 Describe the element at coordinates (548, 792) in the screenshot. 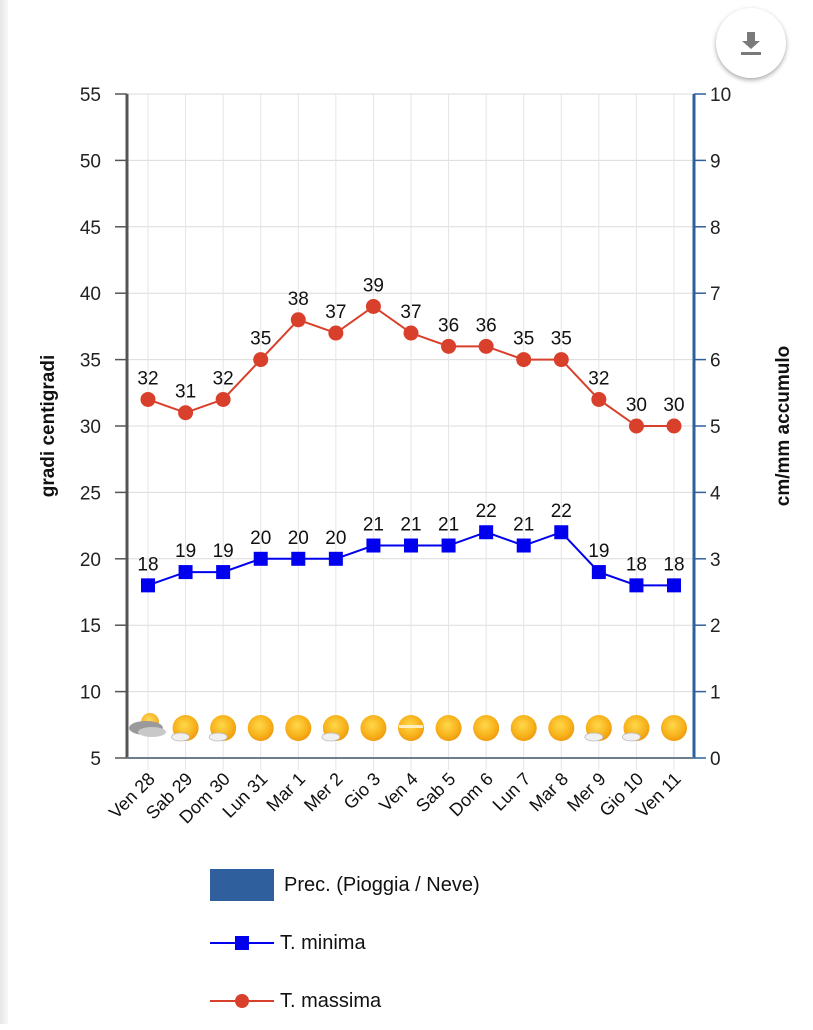

I see `x-tick-label: Mar 8` at that location.